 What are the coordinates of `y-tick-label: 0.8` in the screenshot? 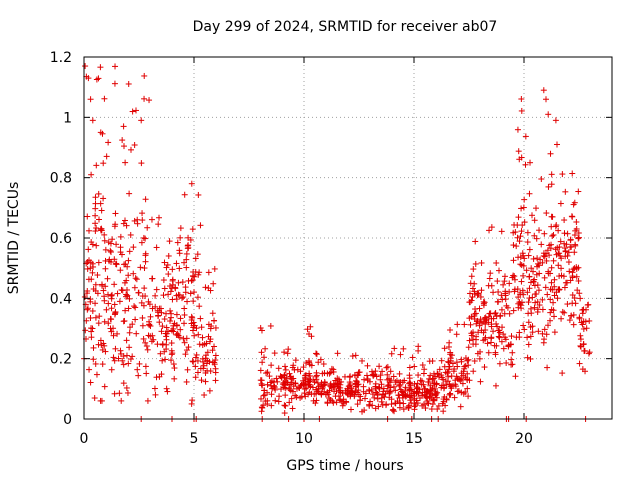 It's located at (61, 179).